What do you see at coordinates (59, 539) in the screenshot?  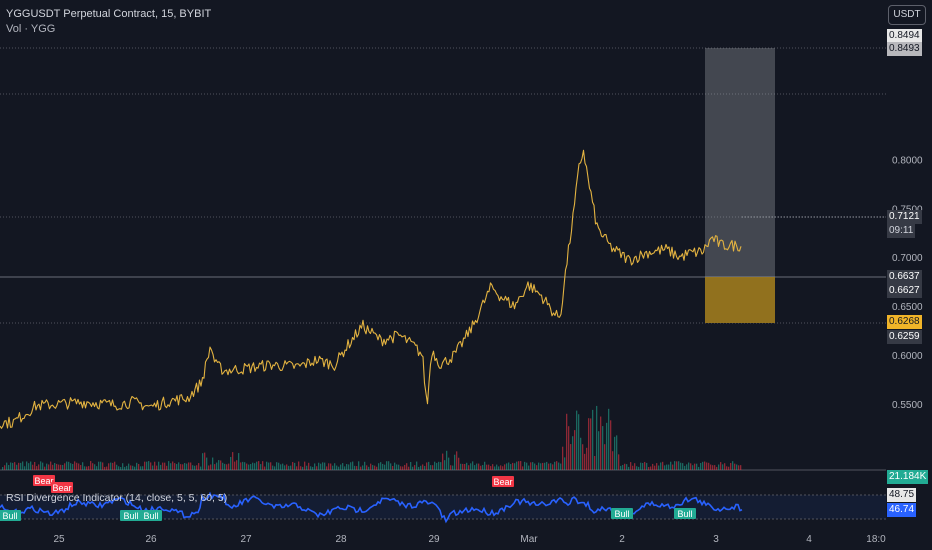 I see `x-tick-label: 25` at bounding box center [59, 539].